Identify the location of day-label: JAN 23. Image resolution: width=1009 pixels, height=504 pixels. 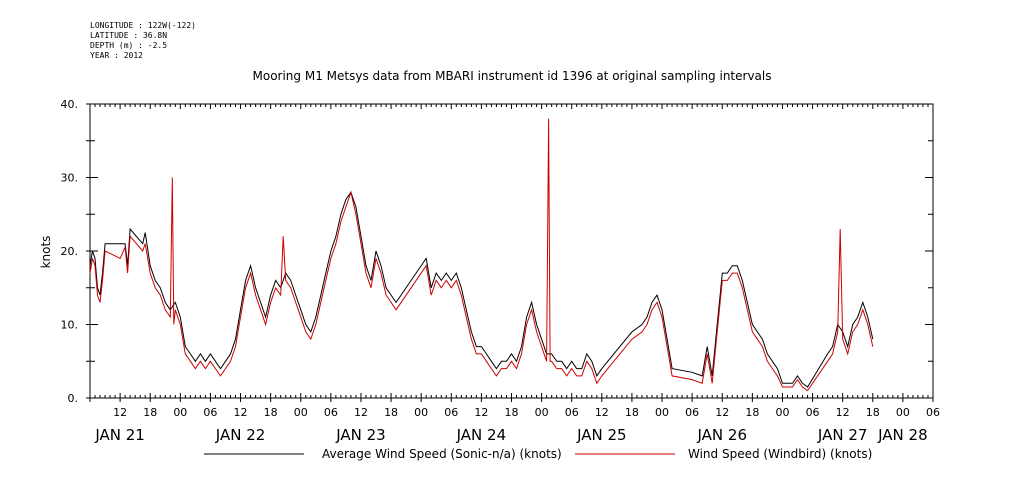
(360, 435).